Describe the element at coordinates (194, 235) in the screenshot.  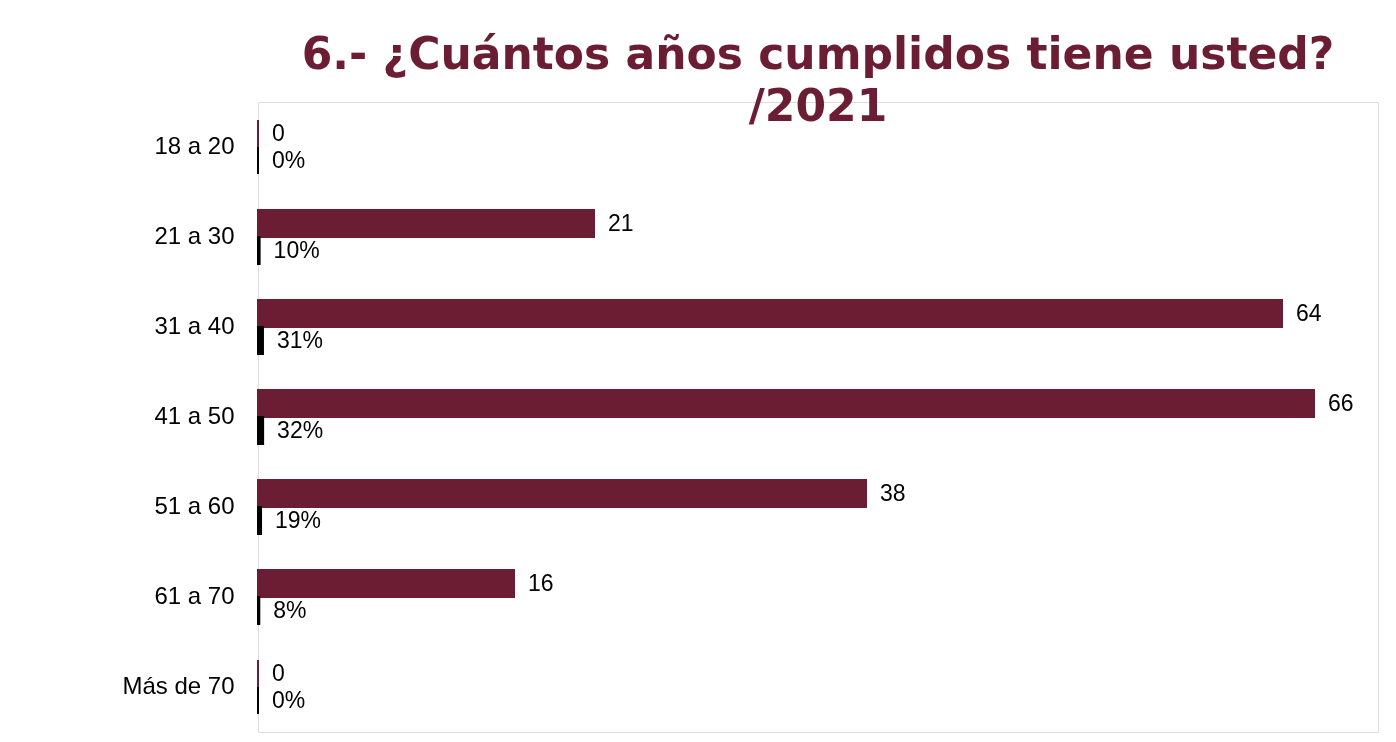
I see `y-tick-label: 21 a 30` at that location.